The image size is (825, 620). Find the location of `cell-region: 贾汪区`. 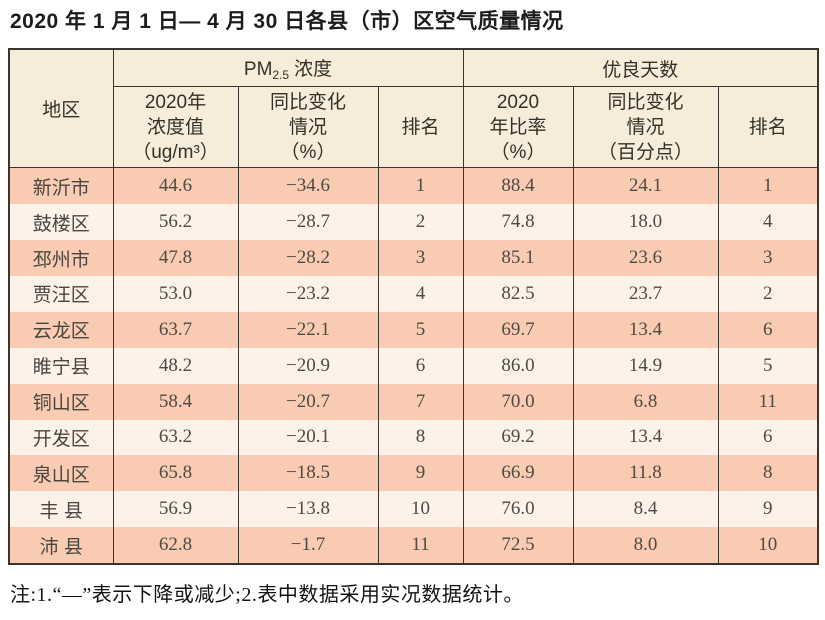

cell-region: 贾汪区 is located at coordinates (61, 293).